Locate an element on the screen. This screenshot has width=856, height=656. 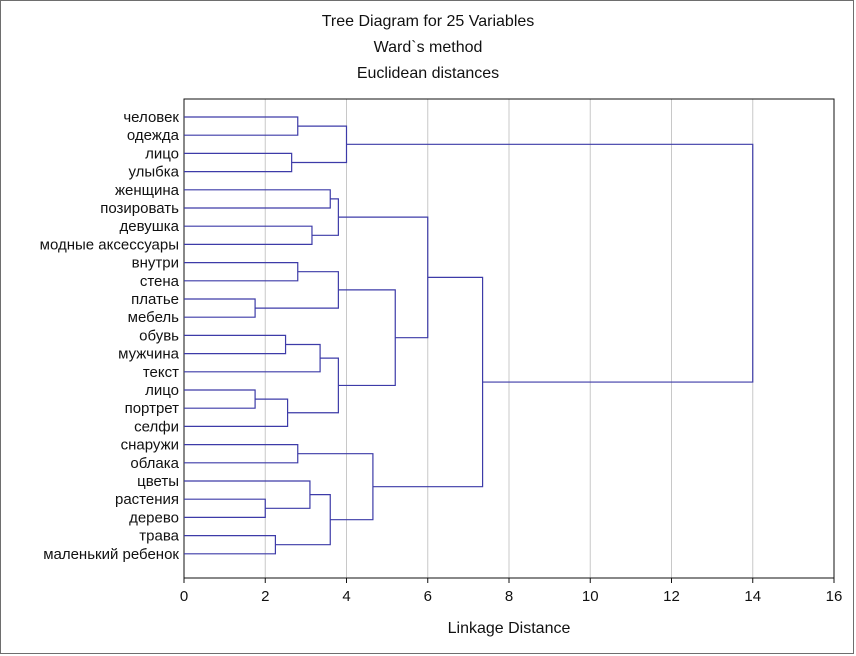
leaf-label-2: лицо is located at coordinates (162, 153).